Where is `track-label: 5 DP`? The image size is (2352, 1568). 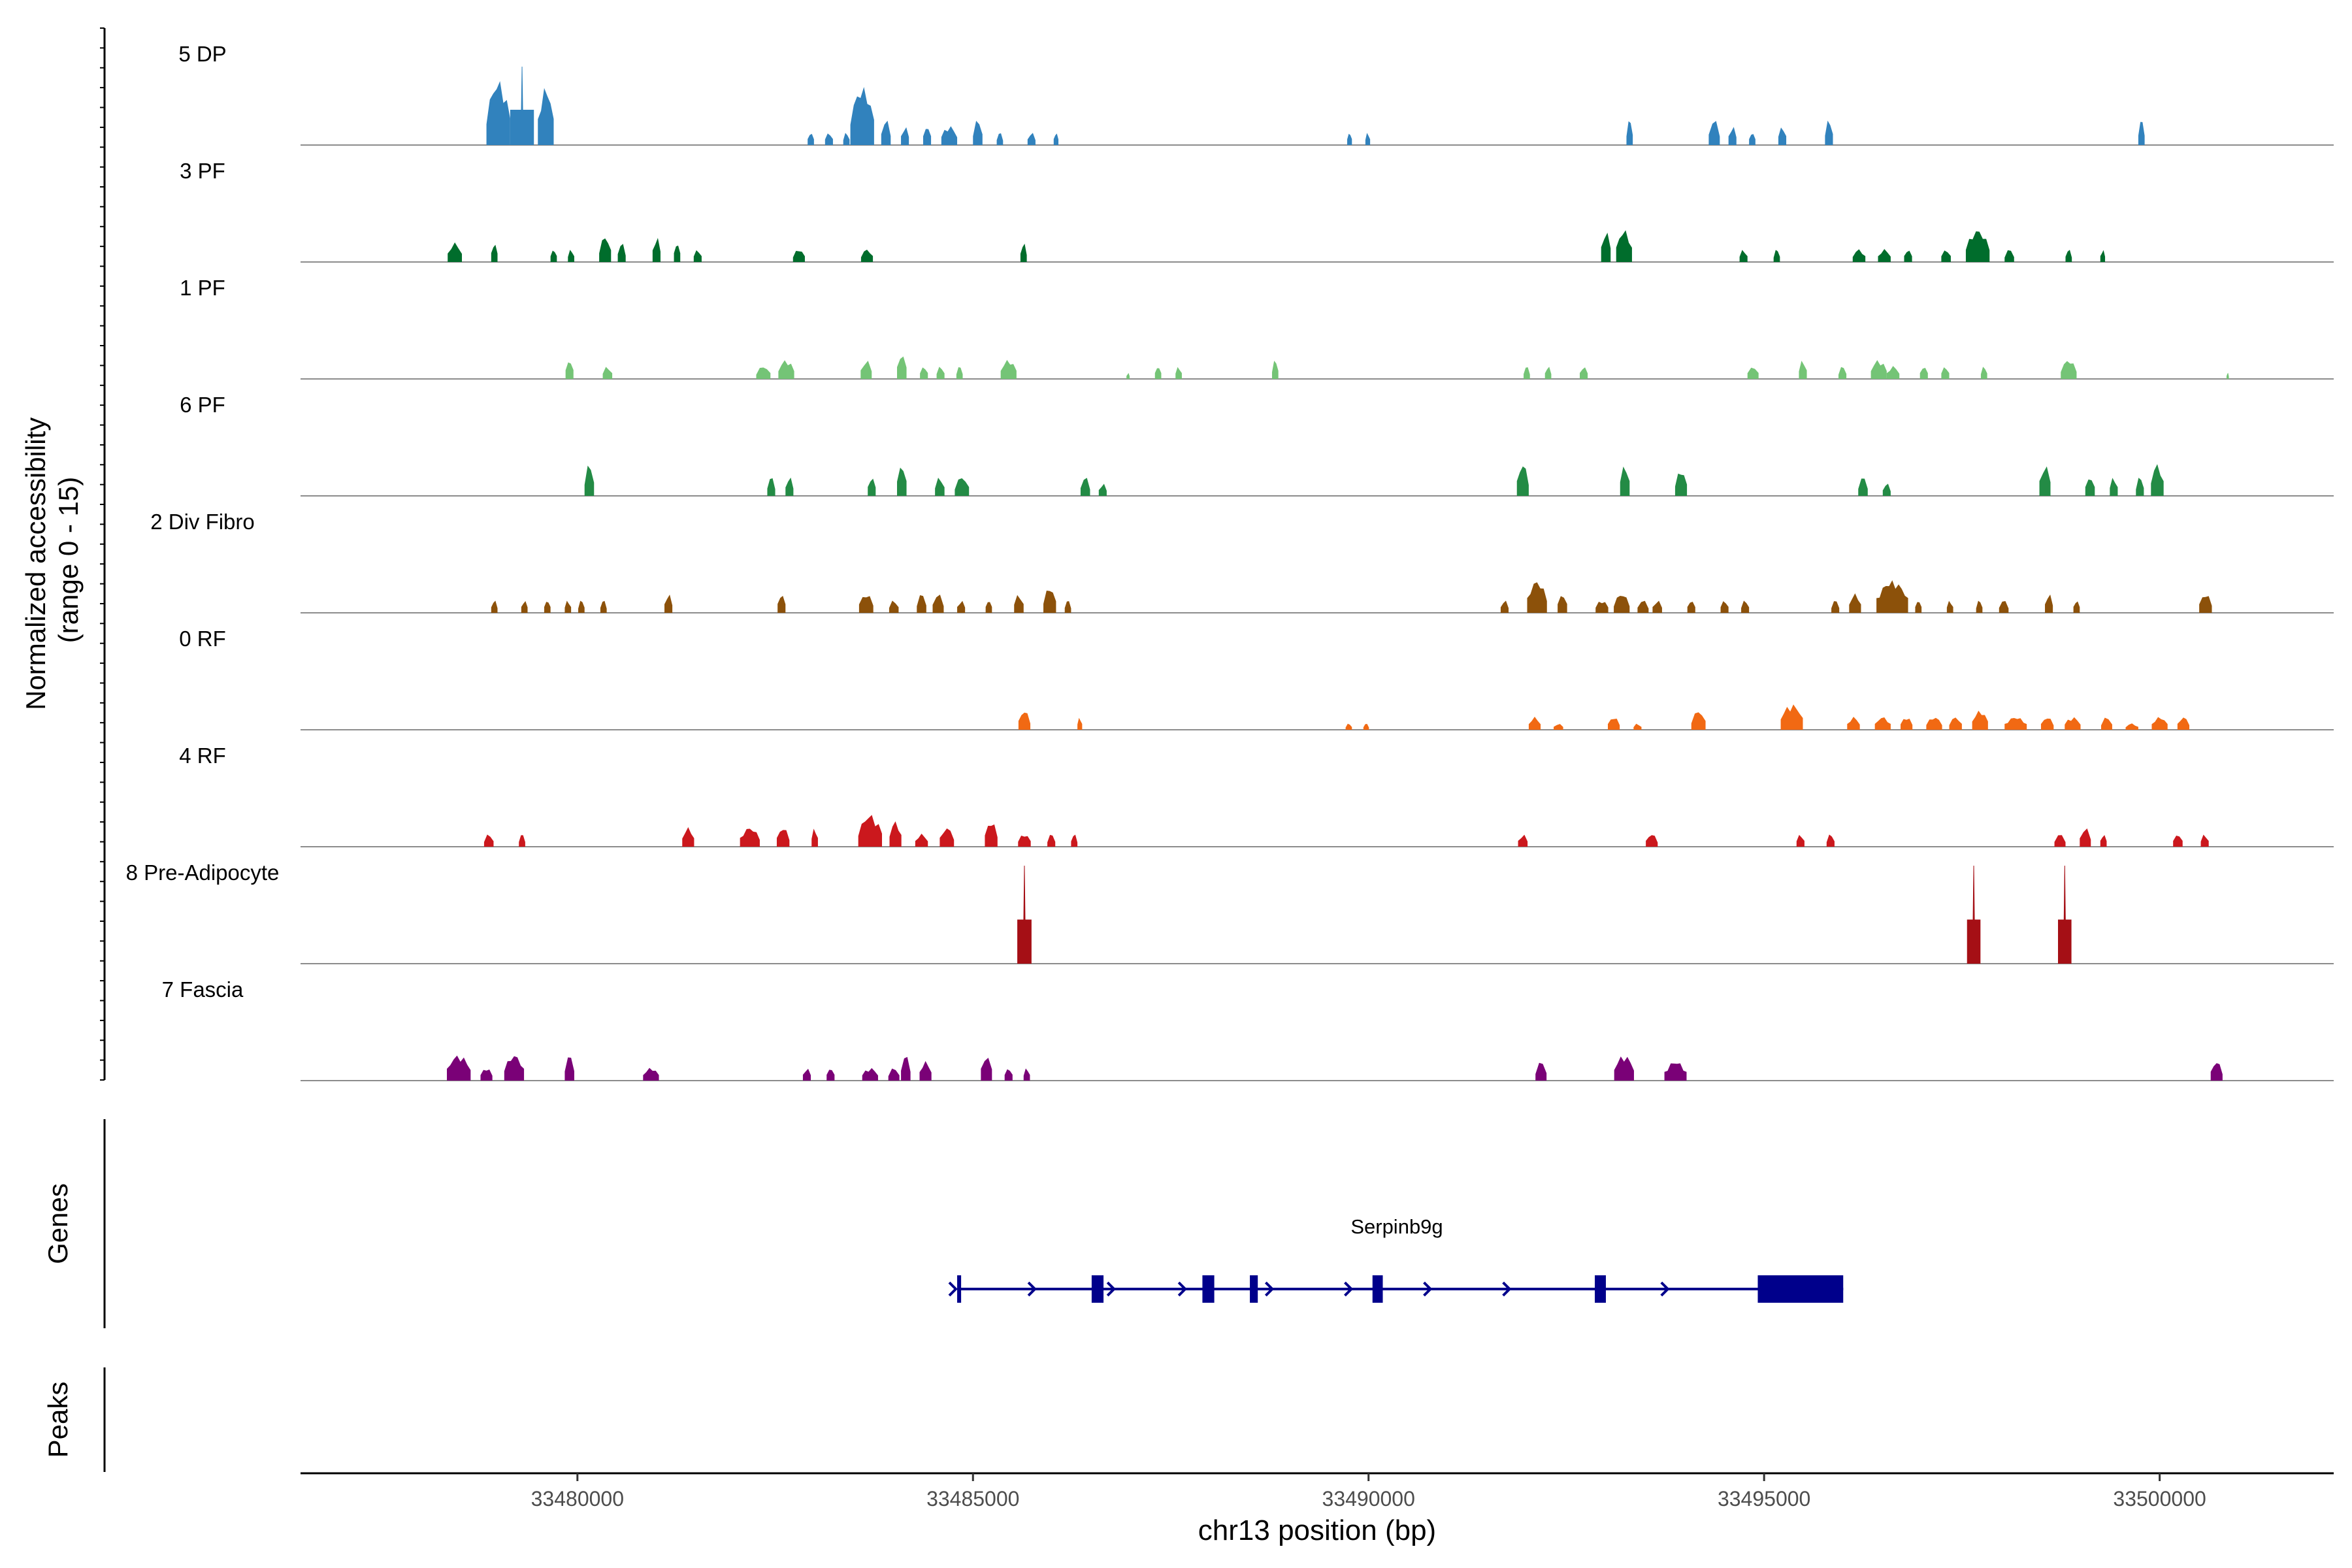 track-label: 5 DP is located at coordinates (202, 54).